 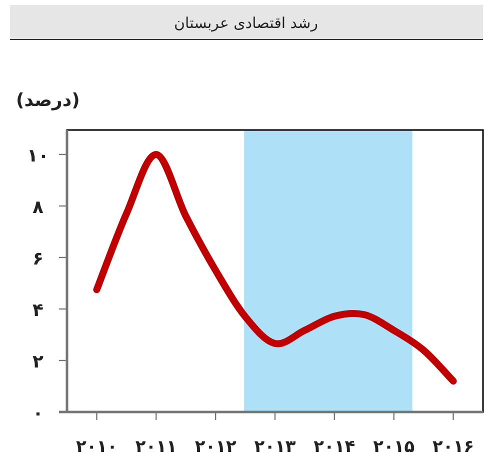 What do you see at coordinates (394, 447) in the screenshot?
I see `x-tick-label: ۲۰۱۵` at bounding box center [394, 447].